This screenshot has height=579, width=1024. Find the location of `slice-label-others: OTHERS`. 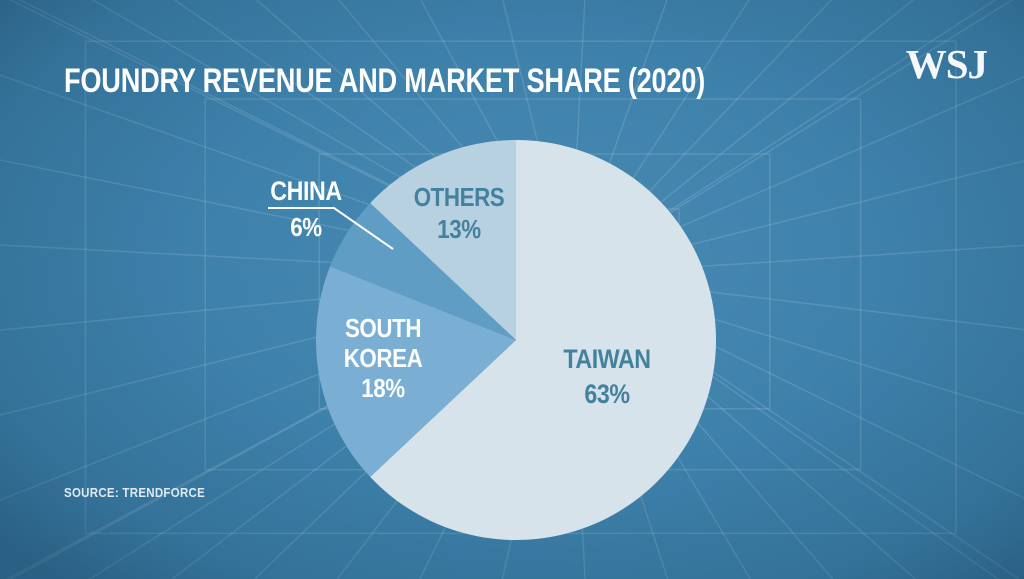

slice-label-others: OTHERS is located at coordinates (459, 197).